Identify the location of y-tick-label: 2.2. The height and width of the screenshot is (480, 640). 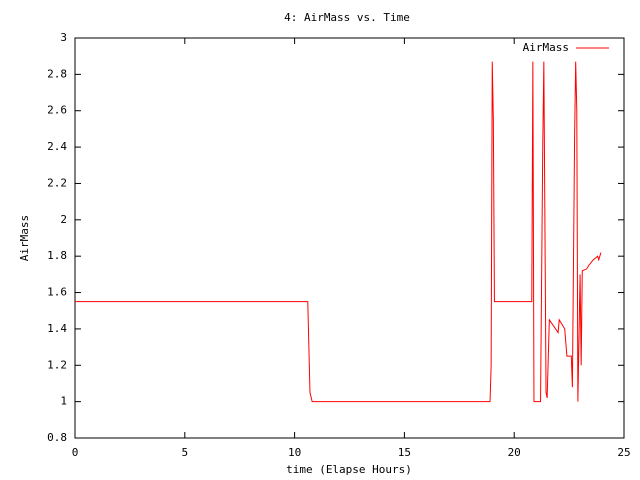
(57, 182).